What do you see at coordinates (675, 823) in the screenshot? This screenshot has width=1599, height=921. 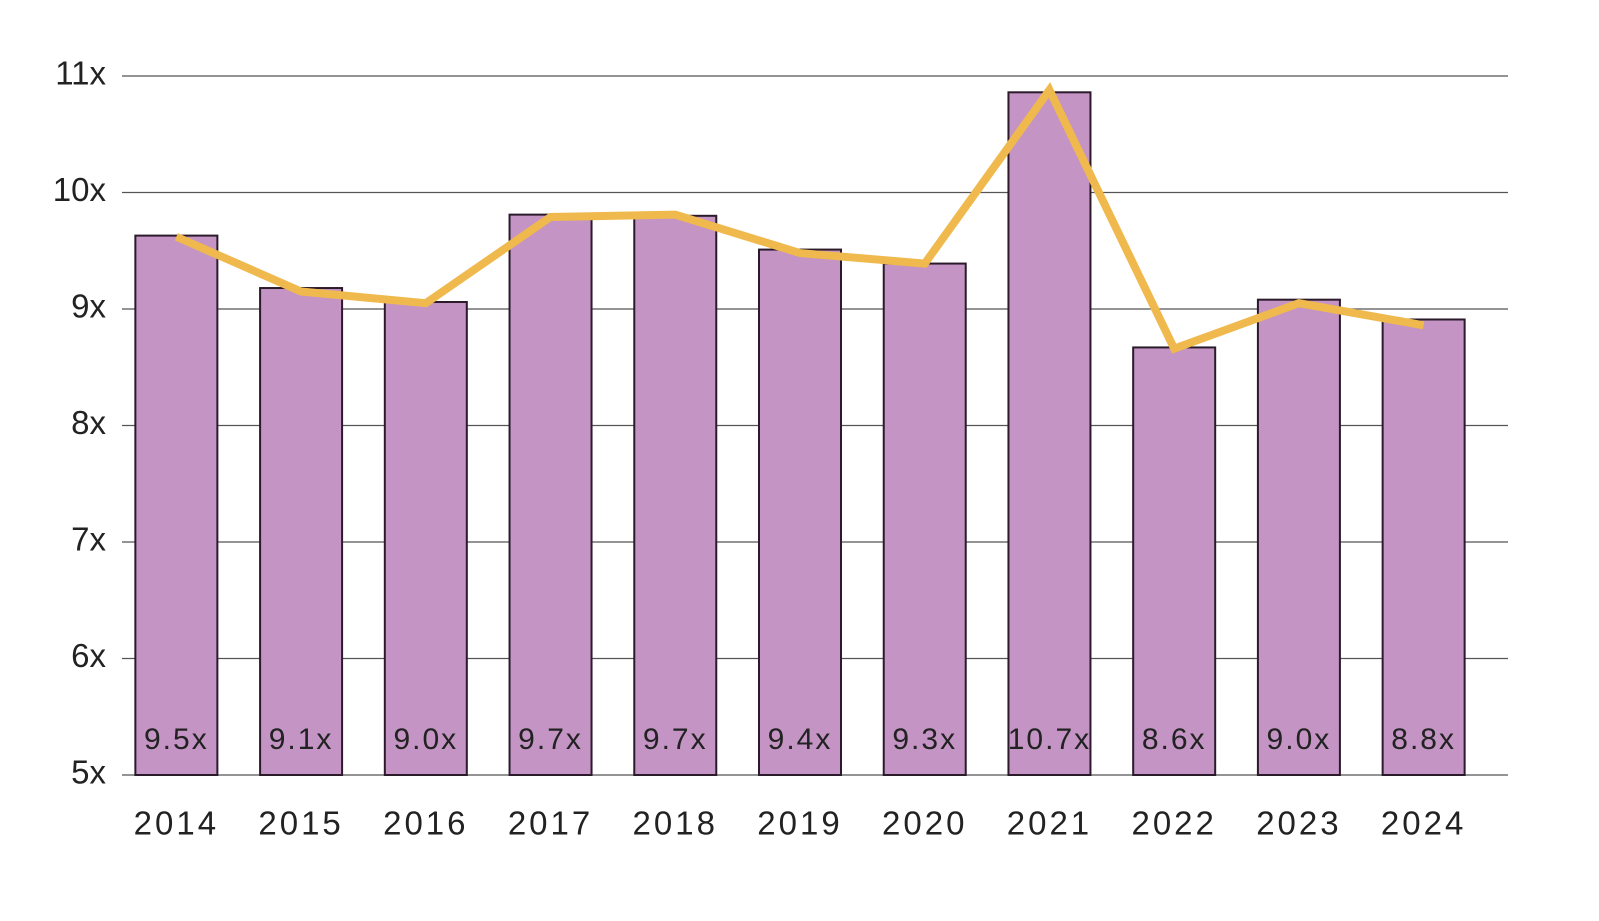 I see `x-tick-label: 2018` at bounding box center [675, 823].